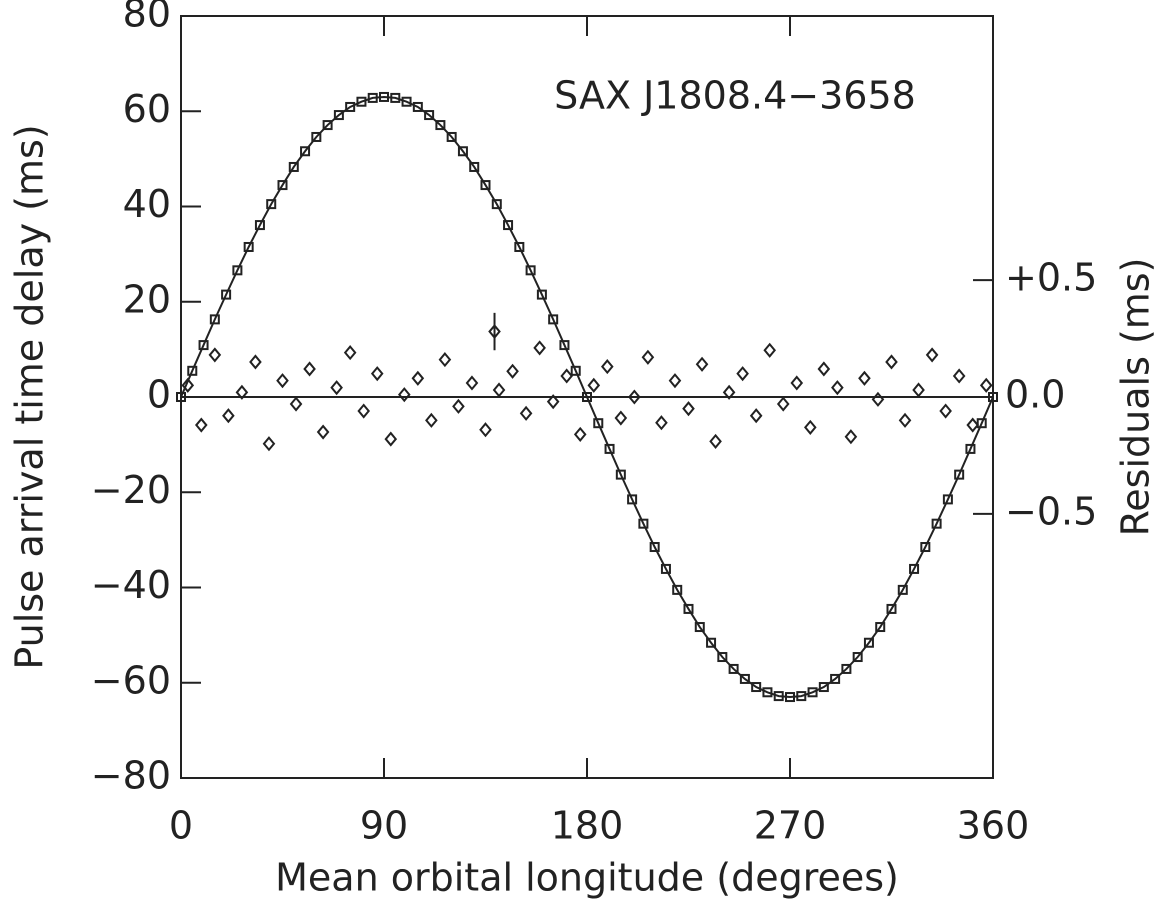 This screenshot has height=903, width=1166. Describe the element at coordinates (147, 18) in the screenshot. I see `y-tick-label: 80` at that location.